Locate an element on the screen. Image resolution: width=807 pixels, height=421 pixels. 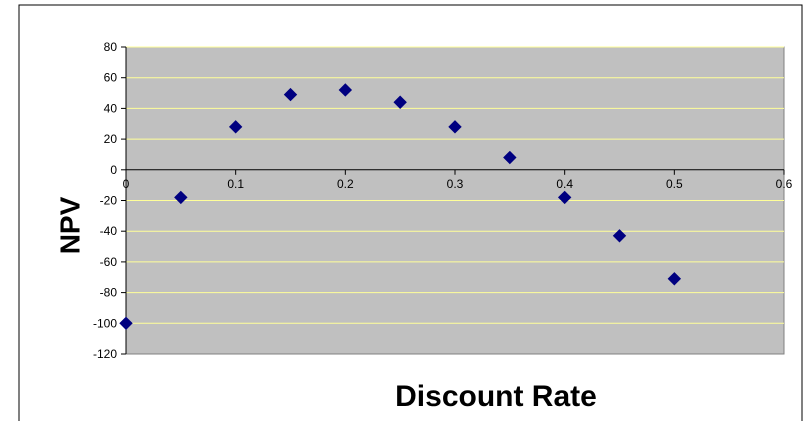
y-tick-label: 80 is located at coordinates (111, 47).